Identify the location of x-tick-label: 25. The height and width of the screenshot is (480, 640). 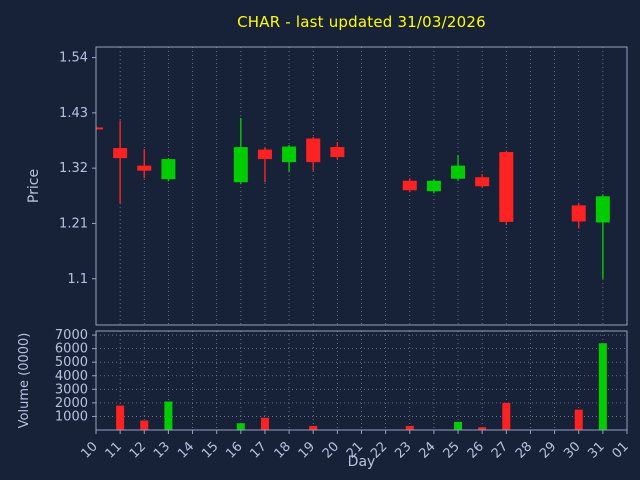
(452, 450).